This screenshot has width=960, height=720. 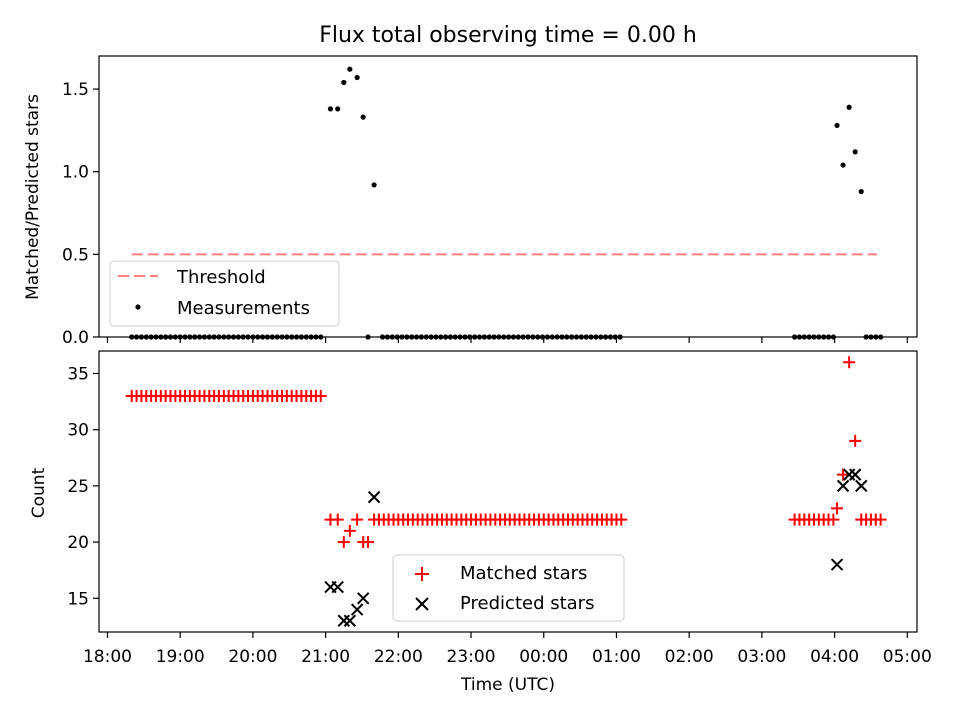 What do you see at coordinates (78, 599) in the screenshot?
I see `bottom-y-tick-label: 15` at bounding box center [78, 599].